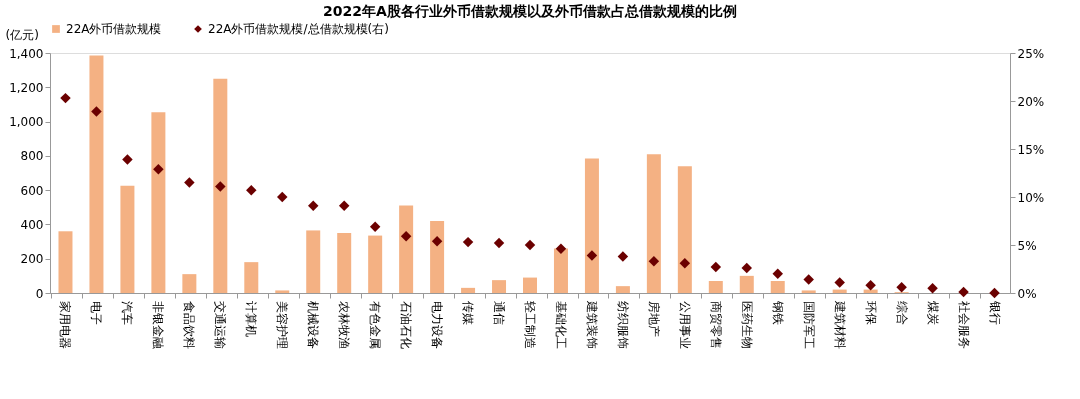 The image size is (1080, 399). Describe the element at coordinates (499, 312) in the screenshot. I see `x-tick-label: 通信` at that location.